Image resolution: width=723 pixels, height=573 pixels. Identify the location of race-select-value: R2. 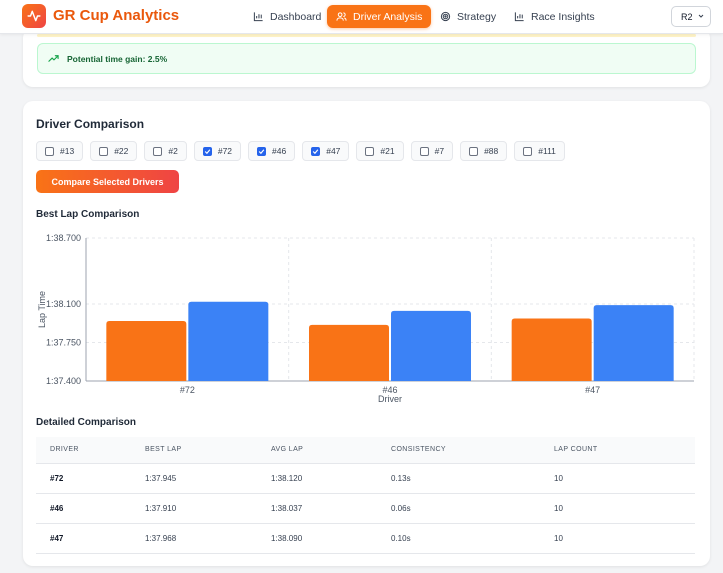
(687, 16).